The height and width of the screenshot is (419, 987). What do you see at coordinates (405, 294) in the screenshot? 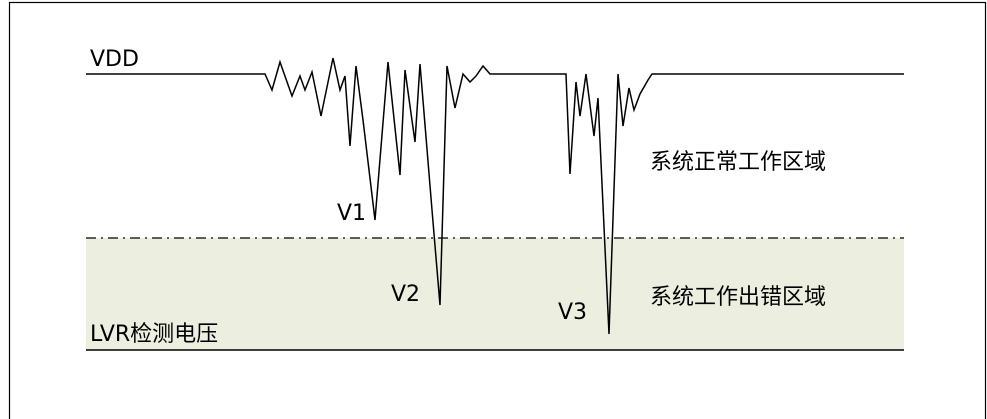
I see `v2-label: V2` at bounding box center [405, 294].